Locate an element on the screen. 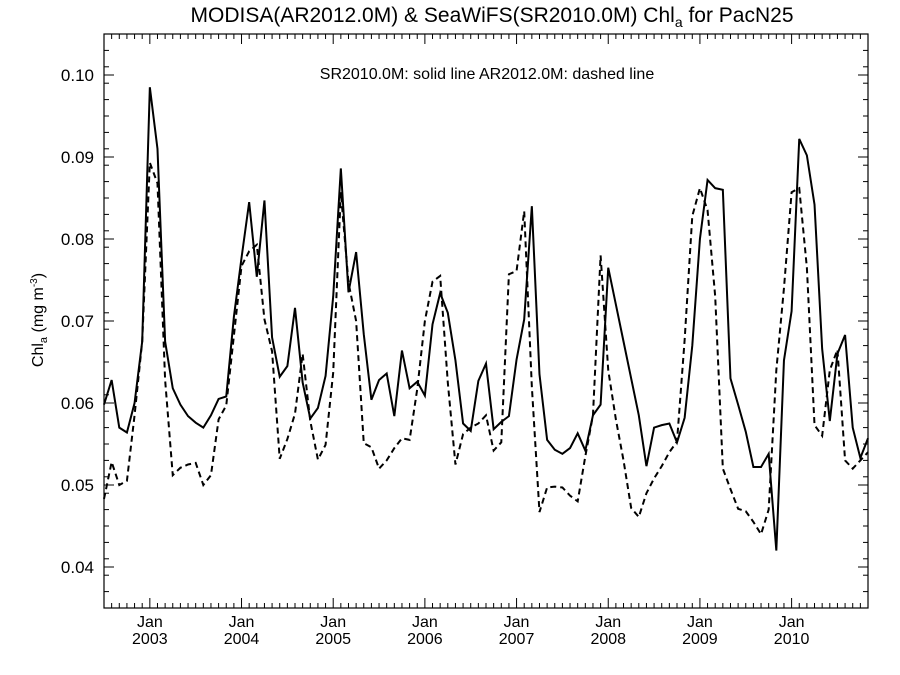 This screenshot has height=675, width=900. y-tick-label: 0.09 is located at coordinates (77, 157).